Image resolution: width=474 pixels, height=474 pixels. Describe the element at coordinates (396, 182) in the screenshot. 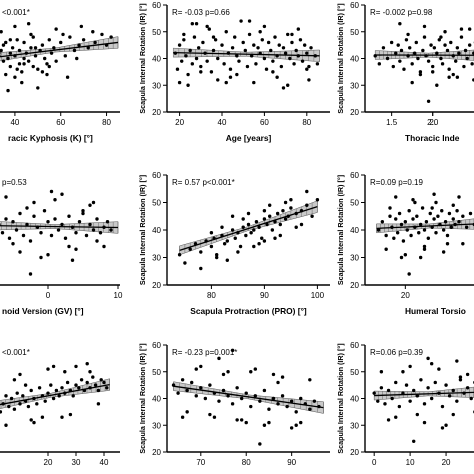

I see `stat-annotation: R=0.09 p=0.19` at that location.